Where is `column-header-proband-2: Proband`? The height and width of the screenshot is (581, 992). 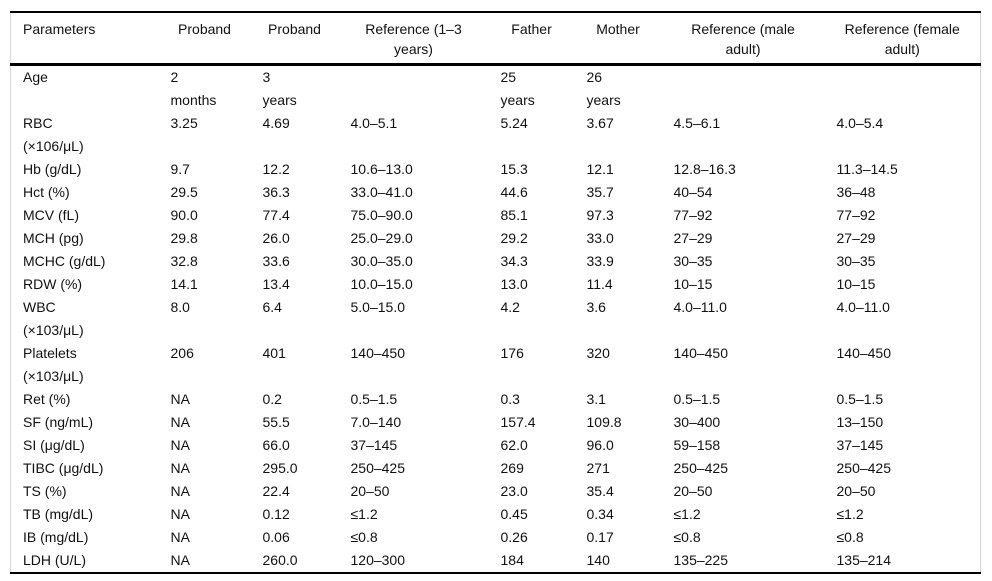
column-header-proband-2: Proband is located at coordinates (294, 39).